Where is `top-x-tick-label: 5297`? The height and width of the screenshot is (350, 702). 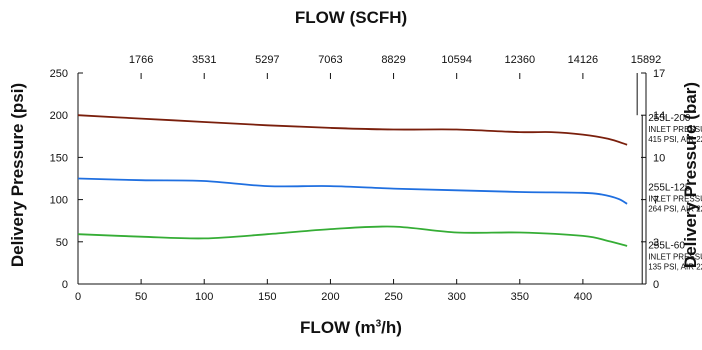
top-x-tick-label: 5297 is located at coordinates (267, 60).